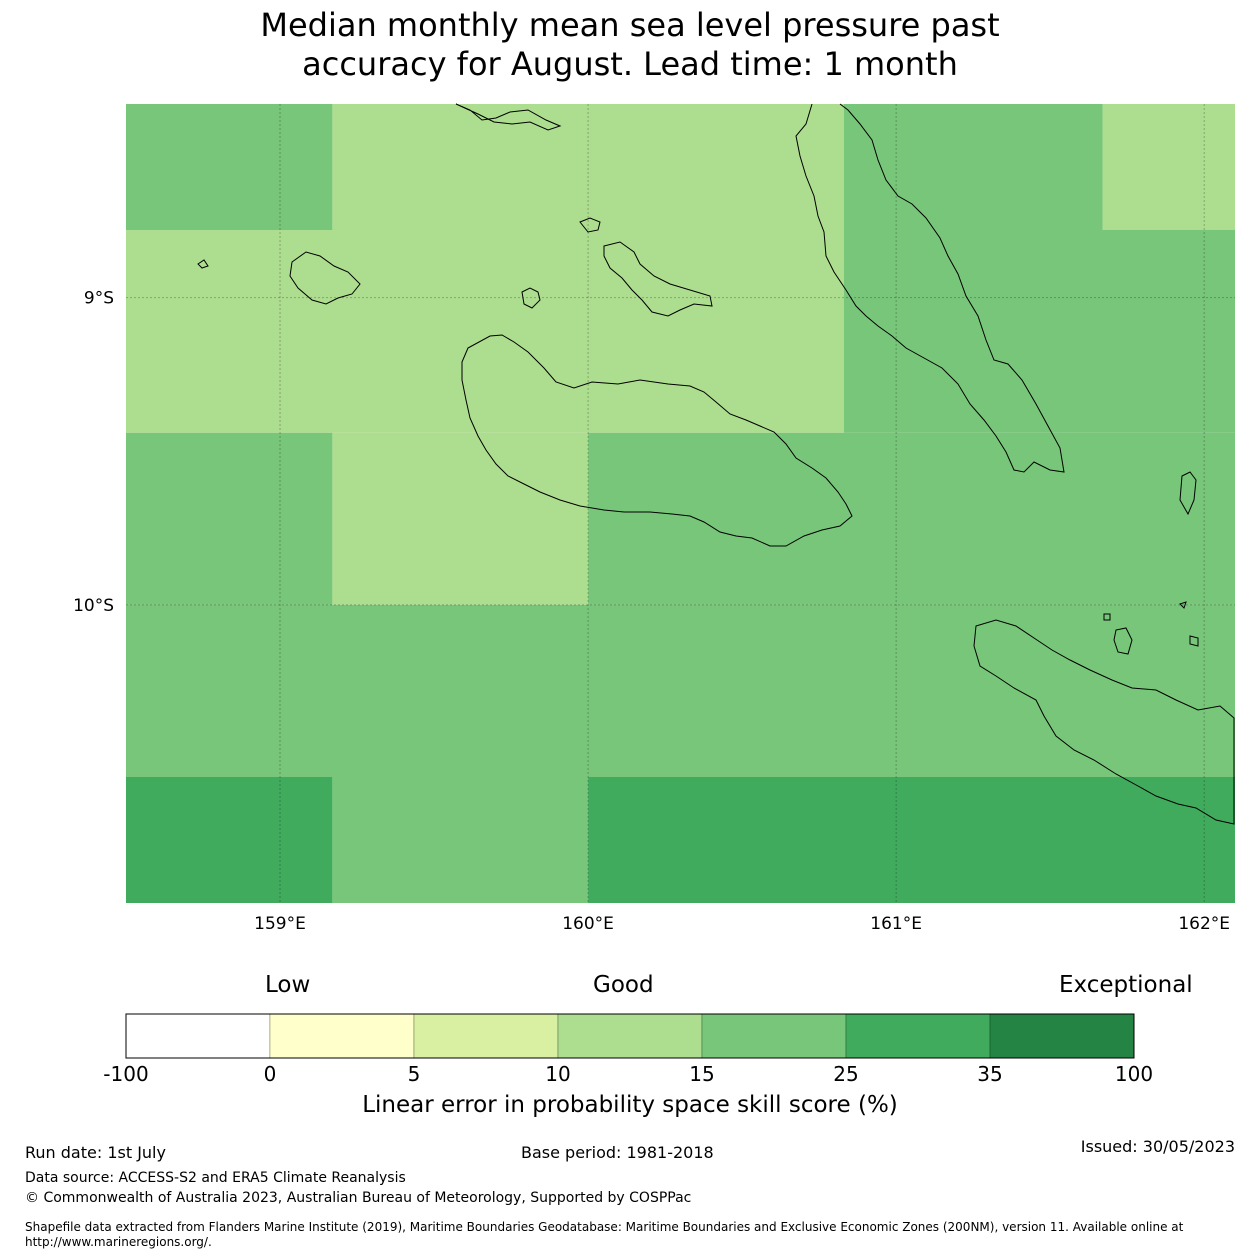 Image resolution: width=1260 pixels, height=1260 pixels. Describe the element at coordinates (99, 299) in the screenshot. I see `lat-tick-label: 9°S` at that location.